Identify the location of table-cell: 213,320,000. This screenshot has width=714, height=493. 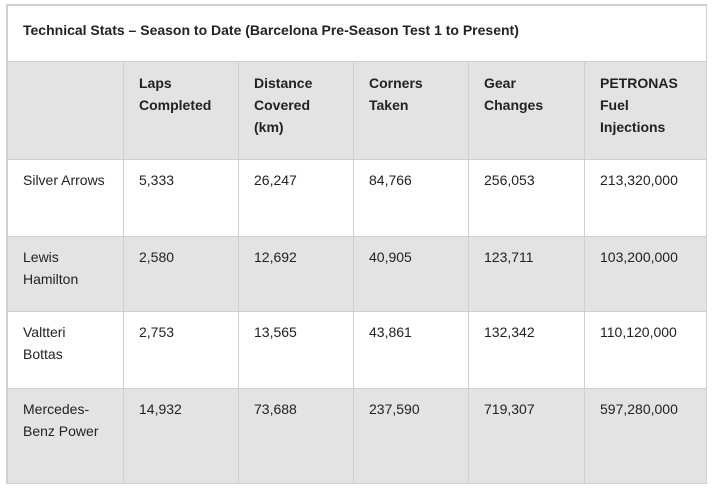
(645, 198).